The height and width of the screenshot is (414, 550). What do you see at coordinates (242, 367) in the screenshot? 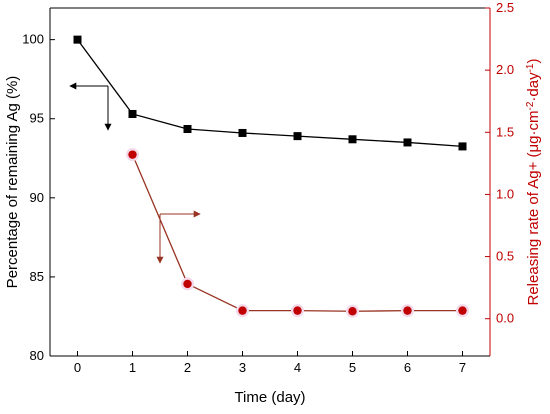
I see `x-tick-label-3: 3` at bounding box center [242, 367].